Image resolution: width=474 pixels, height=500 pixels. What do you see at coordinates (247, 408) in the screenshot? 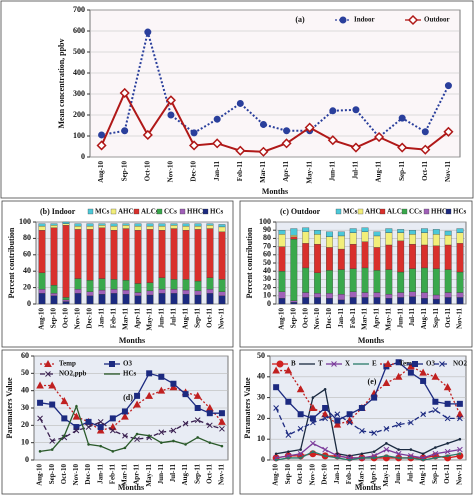
I see `y-axis-label: Paramaters Value` at bounding box center [247, 408].